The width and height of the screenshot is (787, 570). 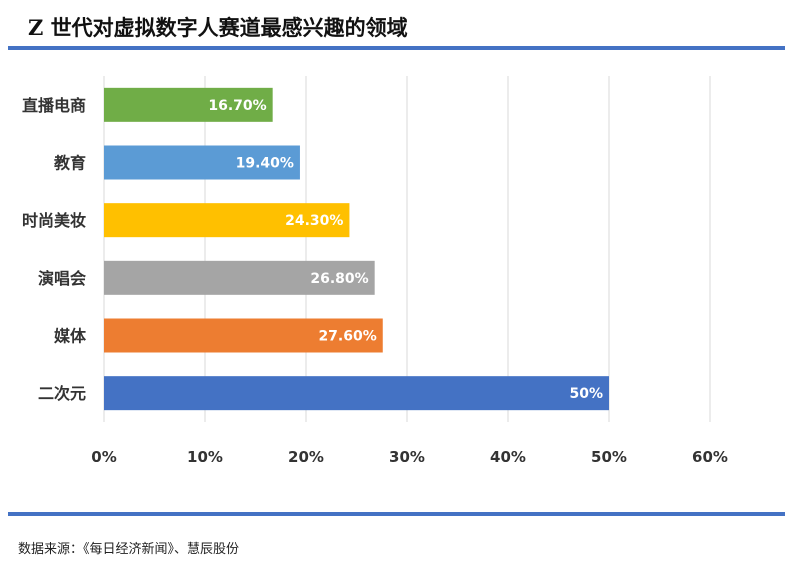 I want to click on data-label: 24.30%, so click(x=314, y=221).